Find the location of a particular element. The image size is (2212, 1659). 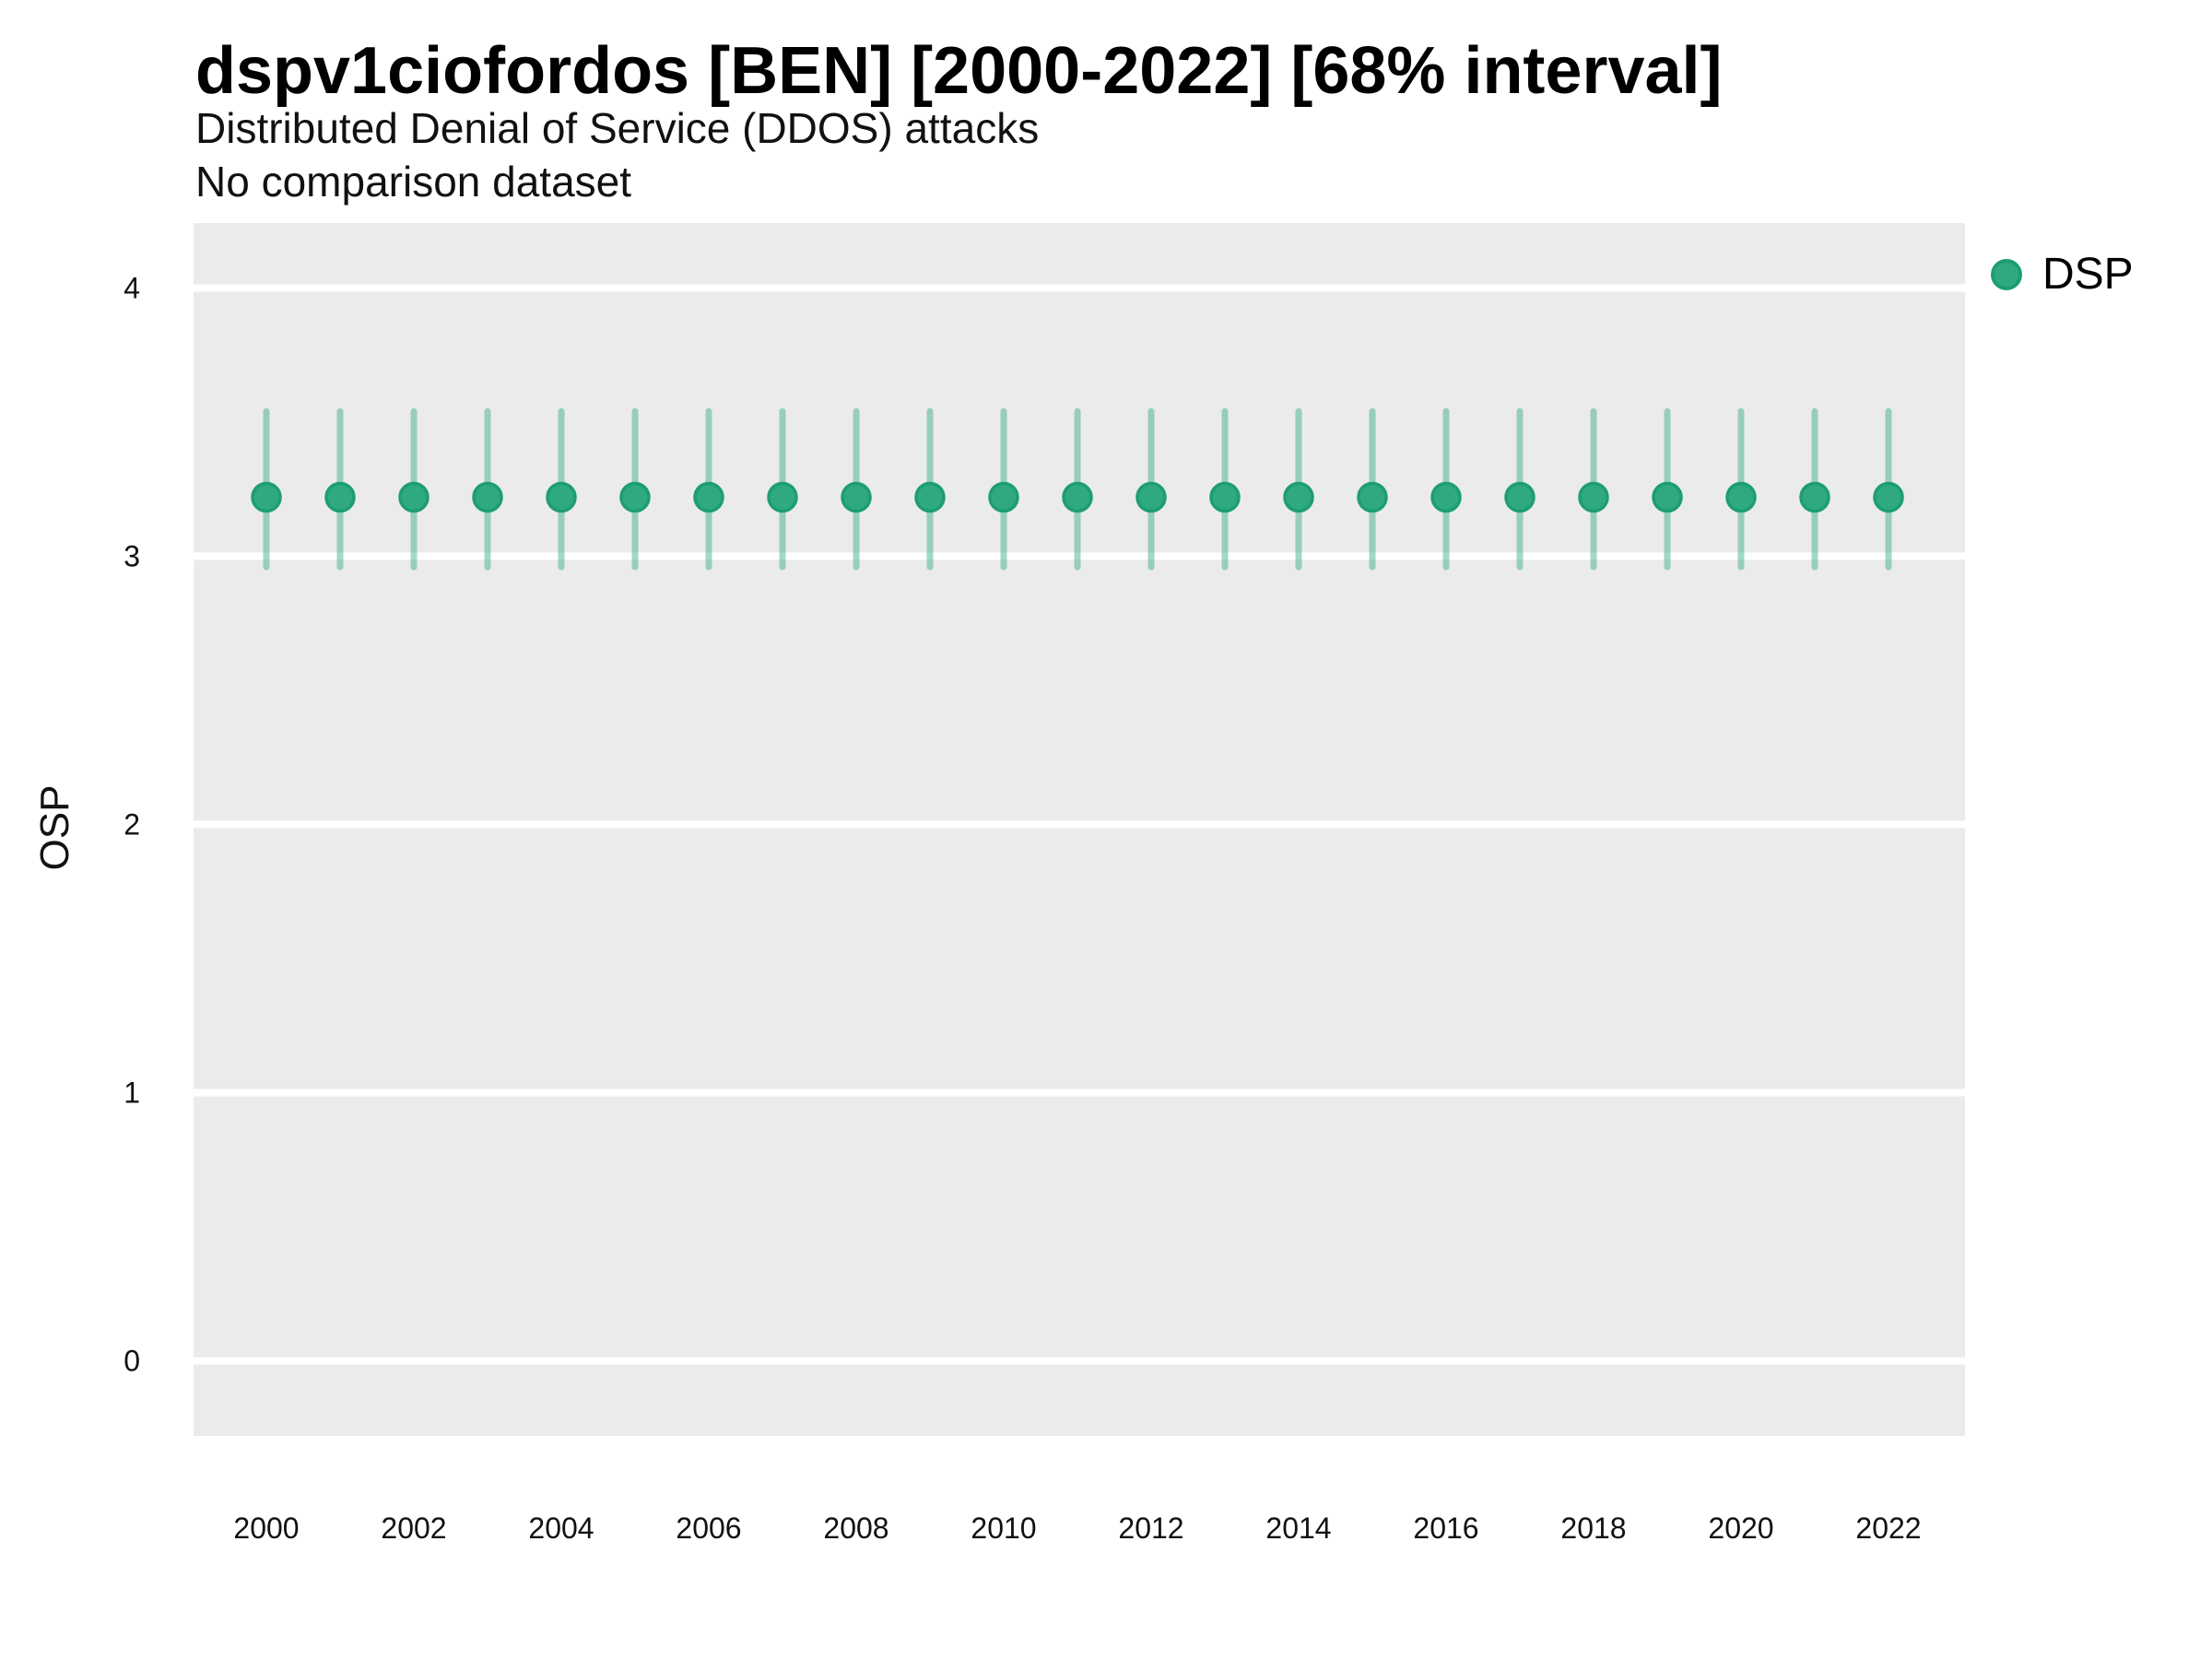

data-point-2009 is located at coordinates (930, 497).